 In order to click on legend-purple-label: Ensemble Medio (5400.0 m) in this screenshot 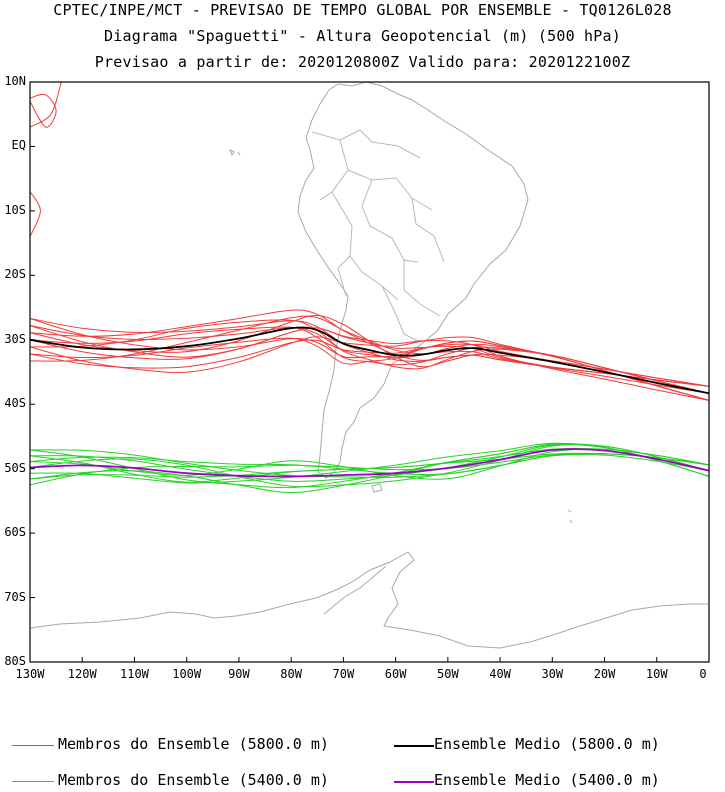, I will do `click(547, 780)`.